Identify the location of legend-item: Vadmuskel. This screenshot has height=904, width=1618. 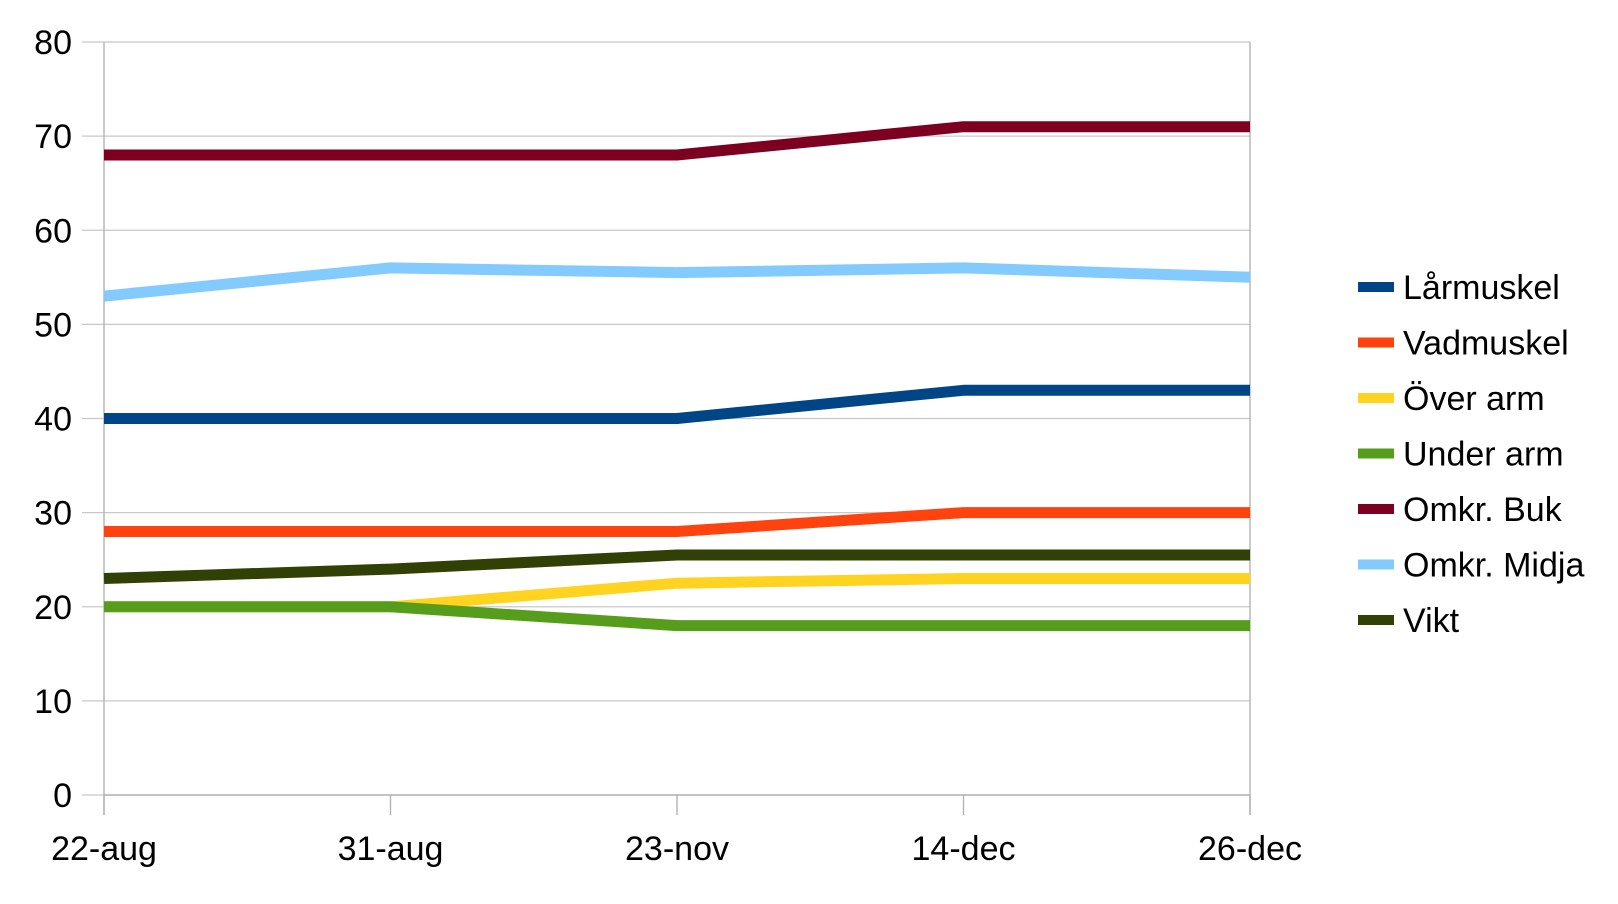
(1463, 344).